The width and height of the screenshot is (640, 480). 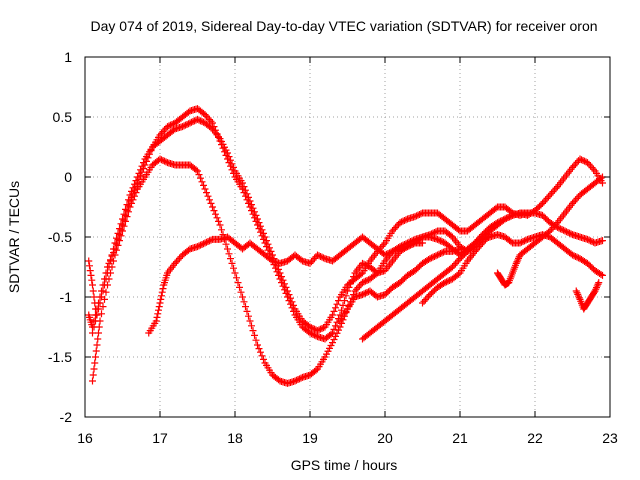 What do you see at coordinates (60, 237) in the screenshot?
I see `y-tick-label: -0.5` at bounding box center [60, 237].